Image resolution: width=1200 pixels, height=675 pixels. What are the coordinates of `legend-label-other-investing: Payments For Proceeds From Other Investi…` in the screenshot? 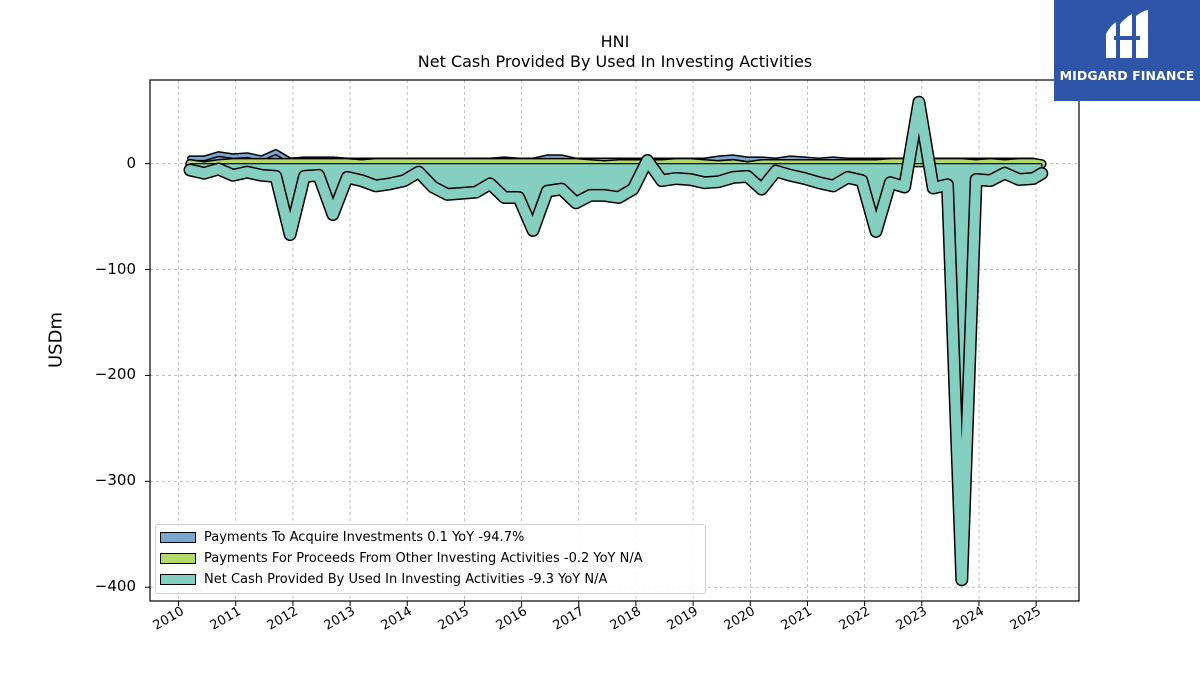 It's located at (423, 558).